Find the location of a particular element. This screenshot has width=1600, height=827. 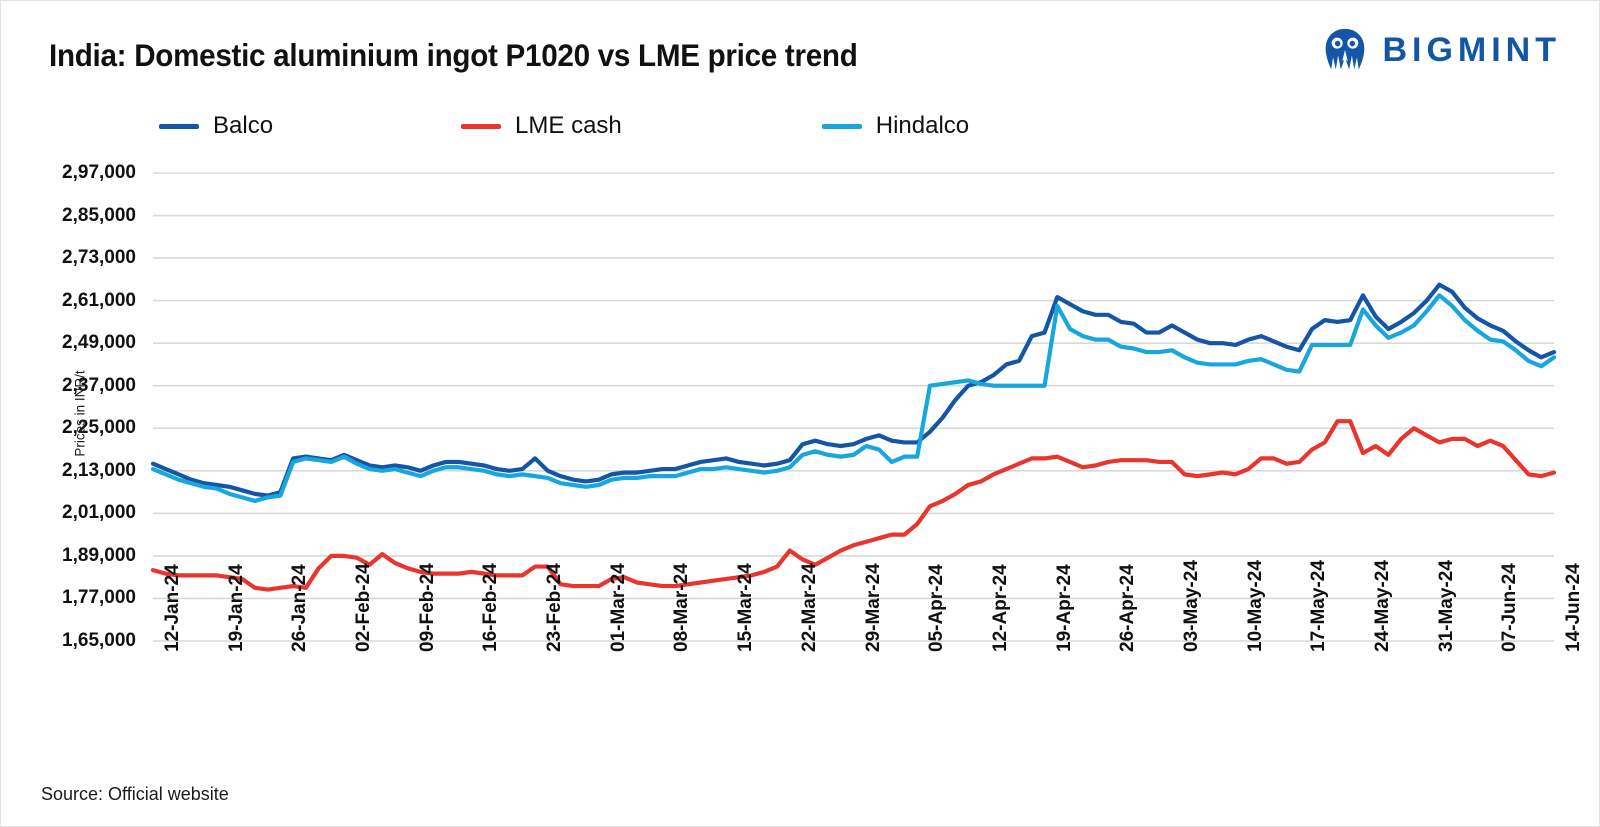

legend-item-hindalco: Hindalco is located at coordinates (895, 126).